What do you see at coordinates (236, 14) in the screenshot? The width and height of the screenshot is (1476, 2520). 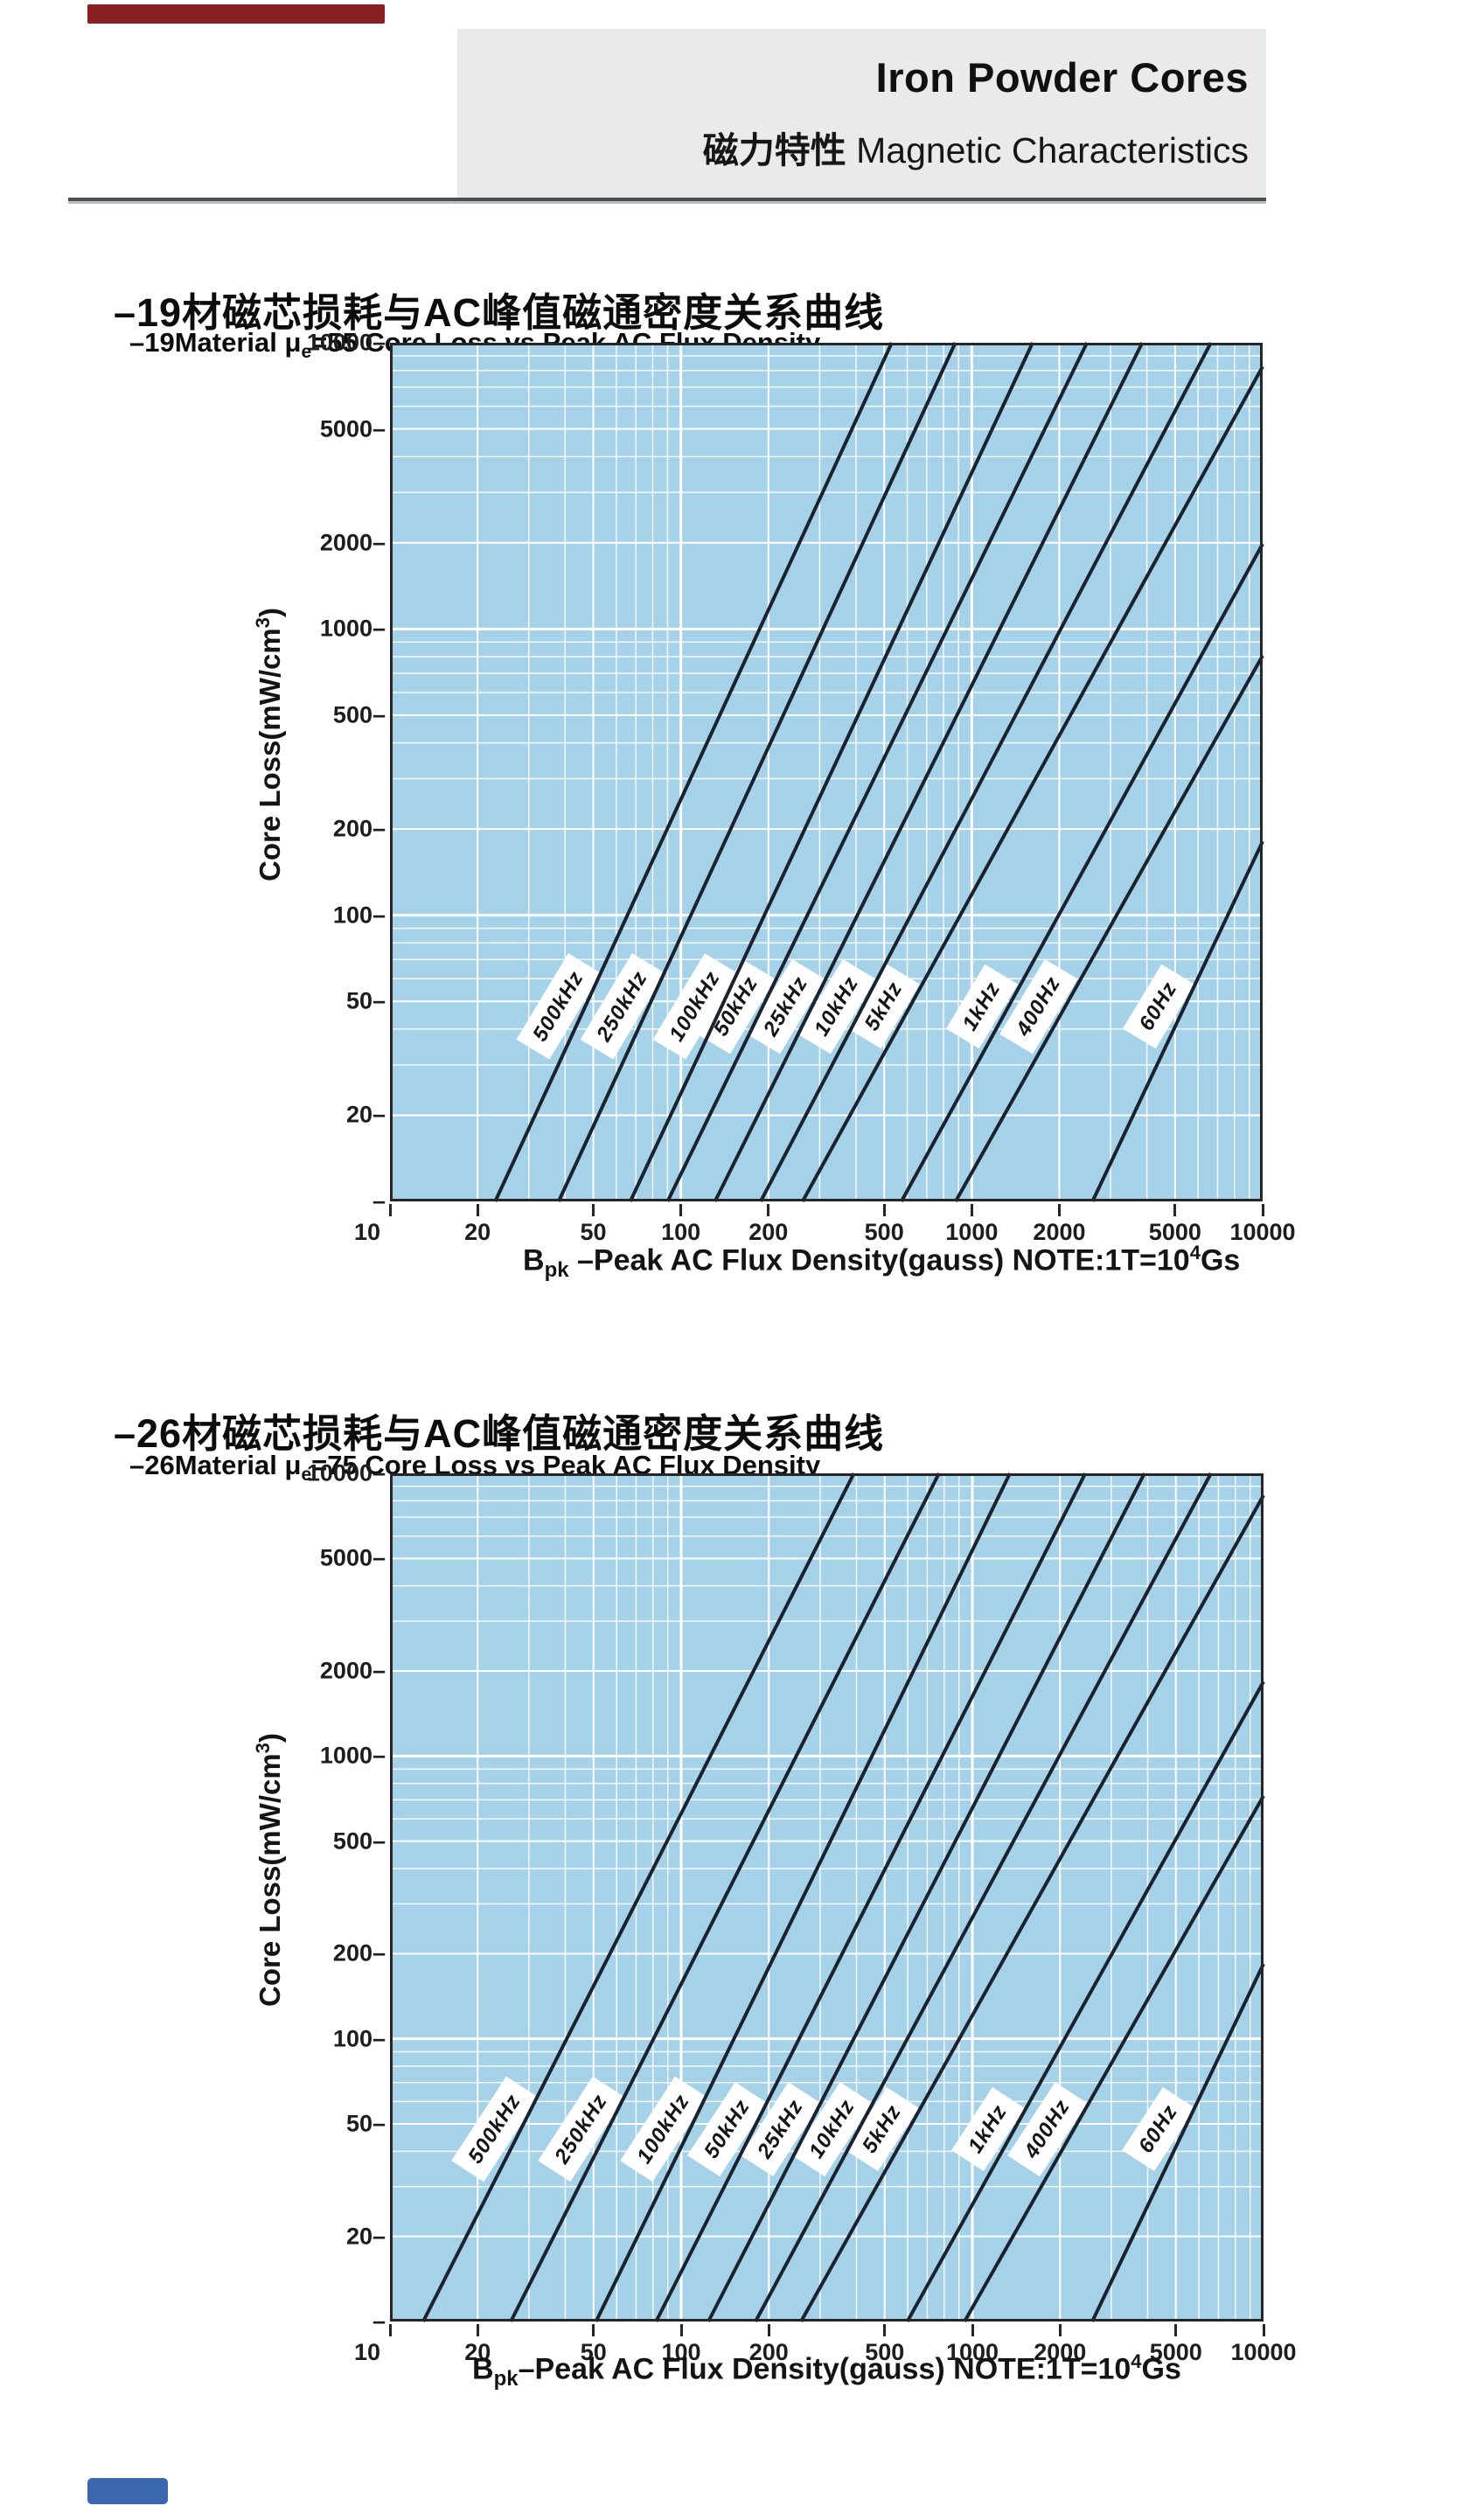 I see `top-accent-bar` at bounding box center [236, 14].